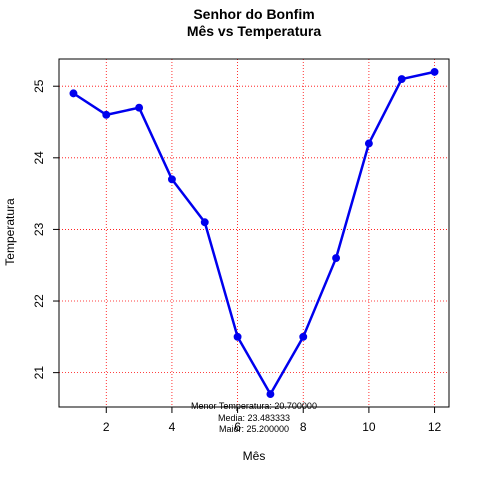 Image resolution: width=480 pixels, height=480 pixels. Describe the element at coordinates (254, 31) in the screenshot. I see `chart-subtitle: Mês vs Temperatura` at that location.